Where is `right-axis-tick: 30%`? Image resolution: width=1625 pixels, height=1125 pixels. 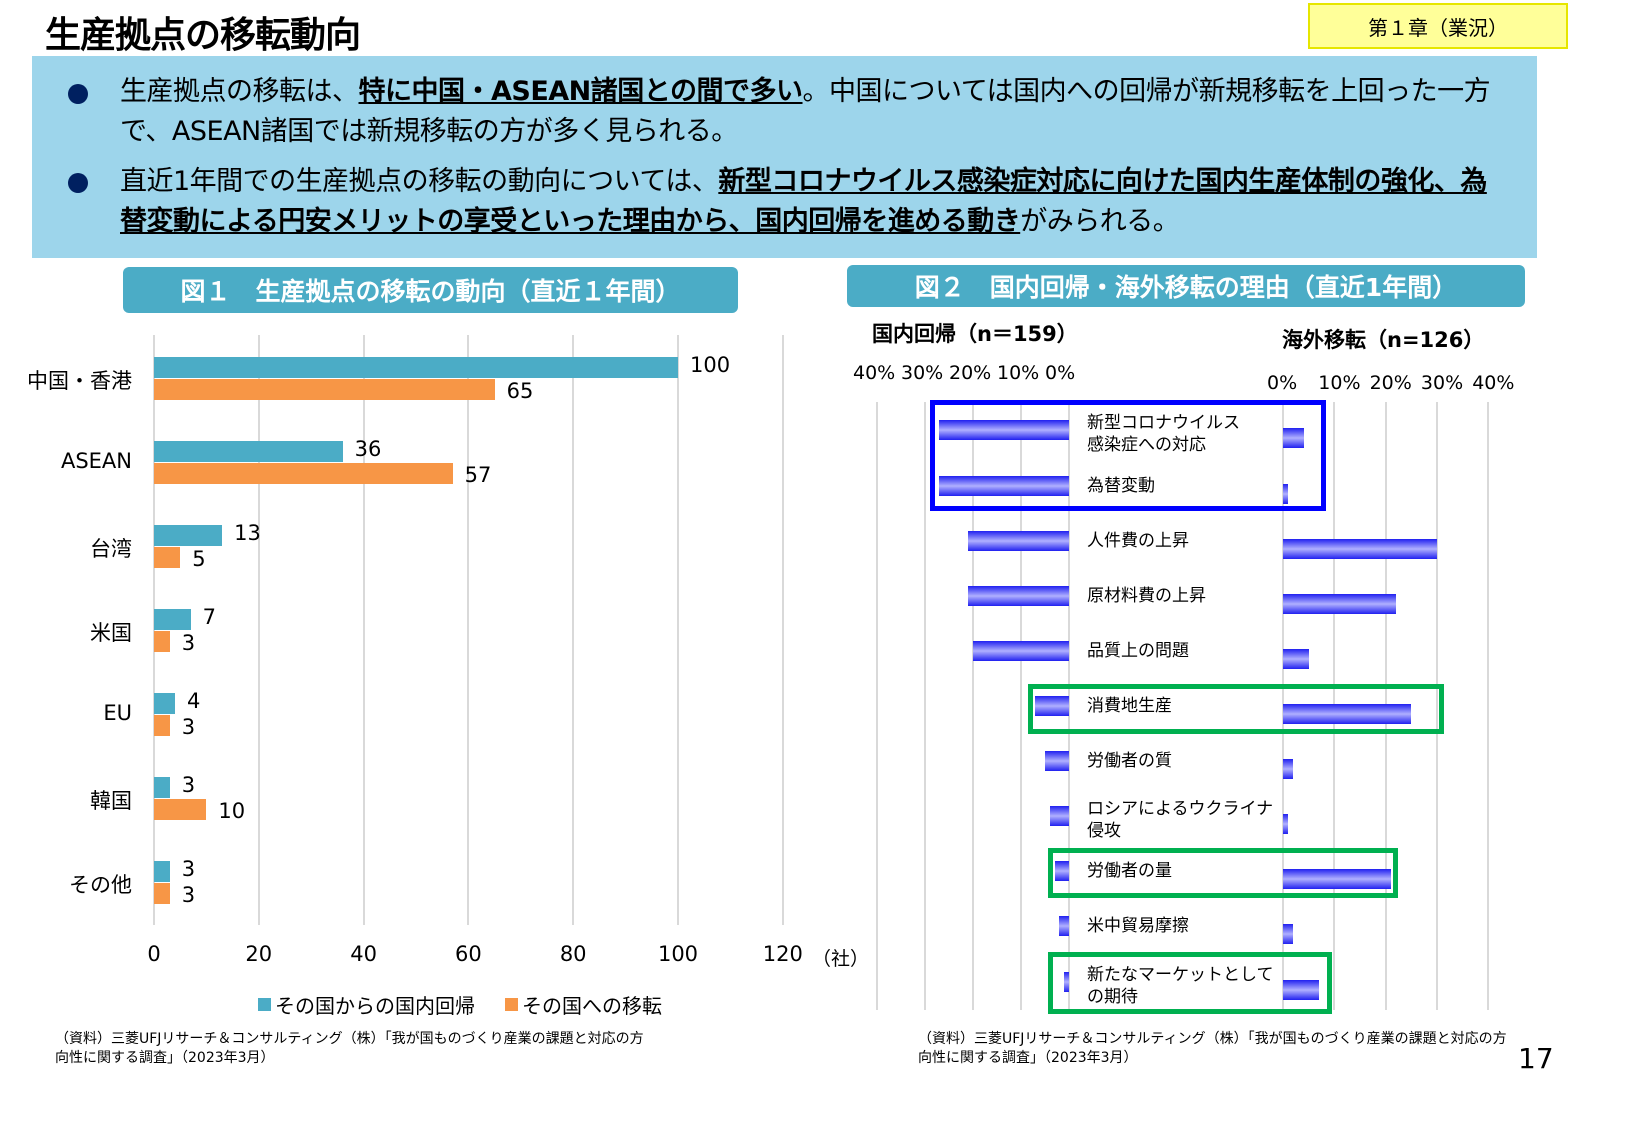
right-axis-tick: 30% is located at coordinates (1442, 383).